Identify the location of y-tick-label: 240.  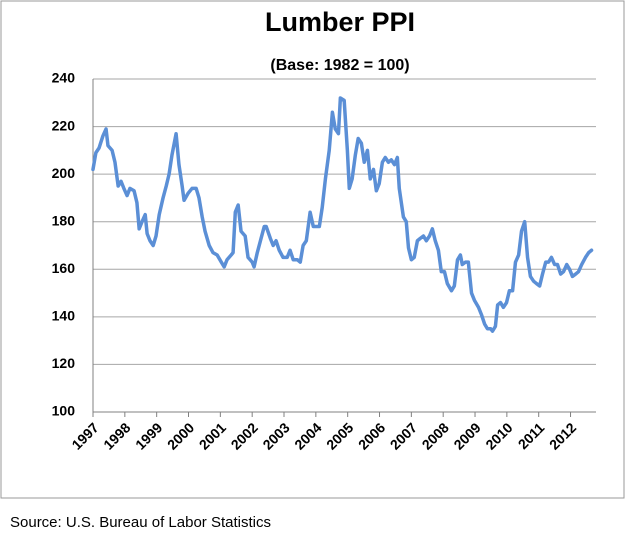
(64, 78).